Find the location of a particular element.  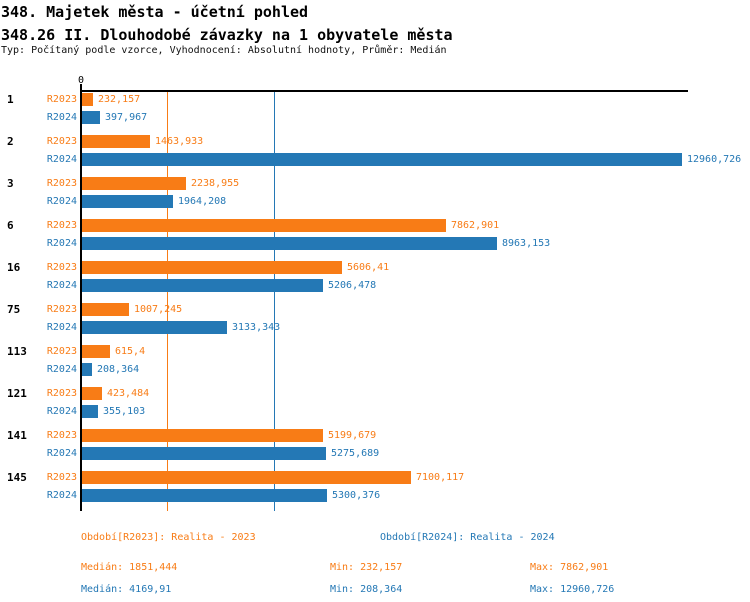

y-axis-line is located at coordinates (81, 297).